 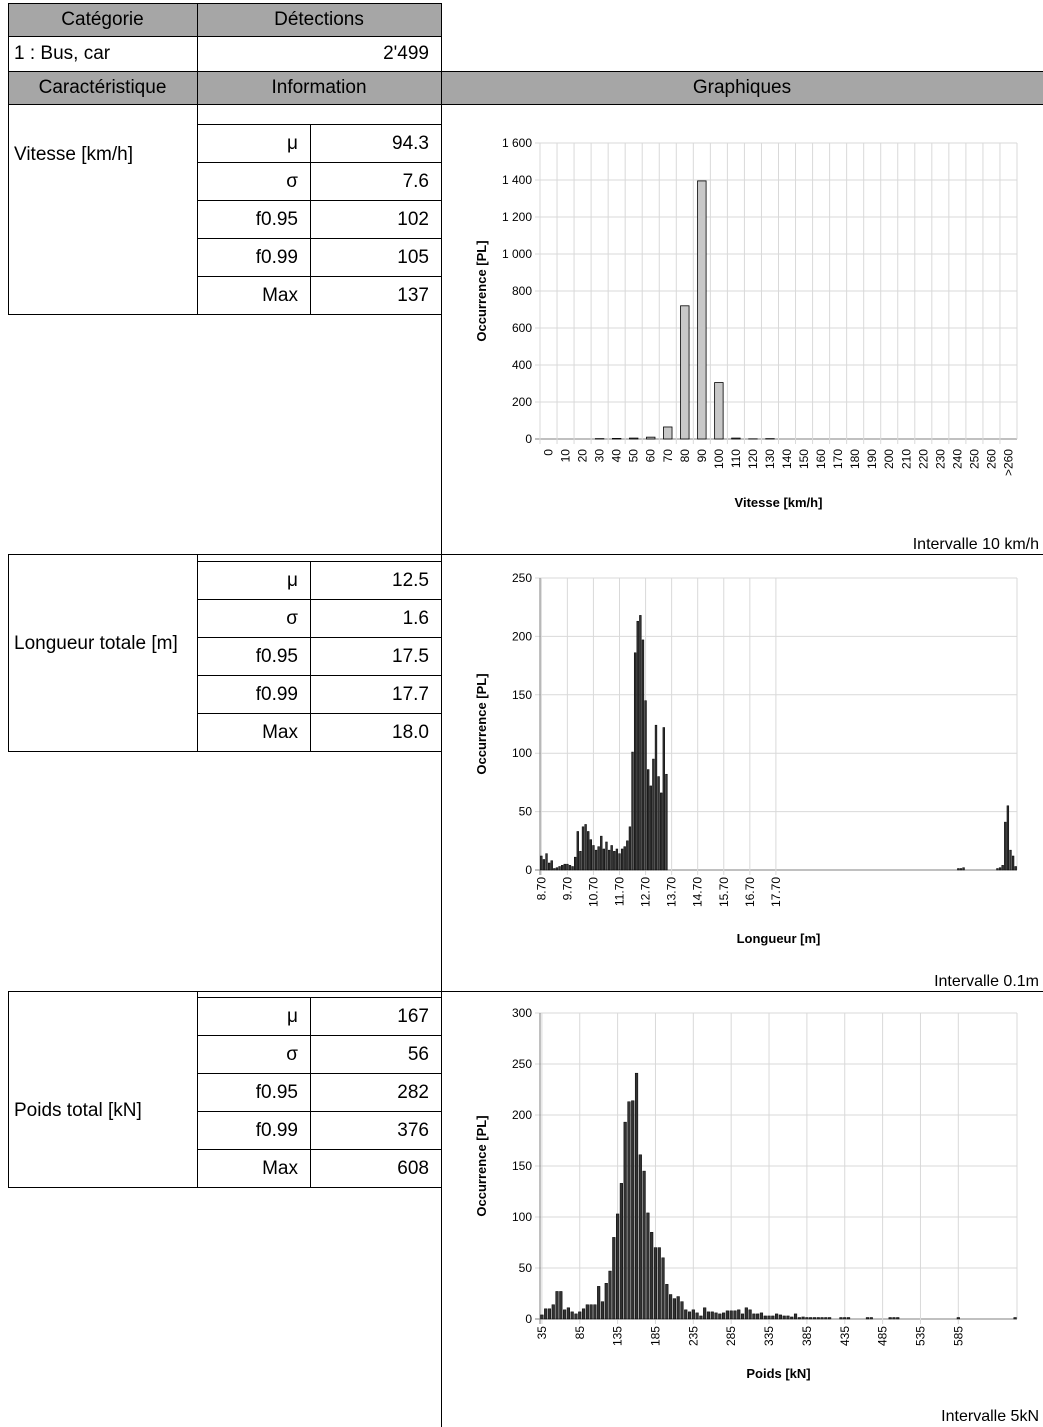 I want to click on y-tick-label: 1 200, so click(x=517, y=217).